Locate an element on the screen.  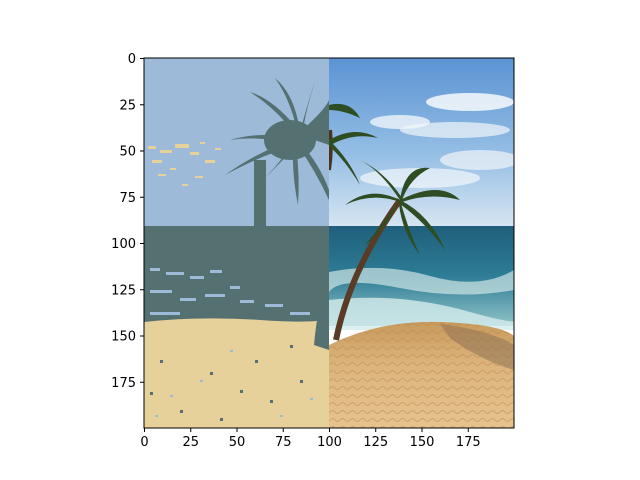
x-tick-label: 0 is located at coordinates (144, 442).